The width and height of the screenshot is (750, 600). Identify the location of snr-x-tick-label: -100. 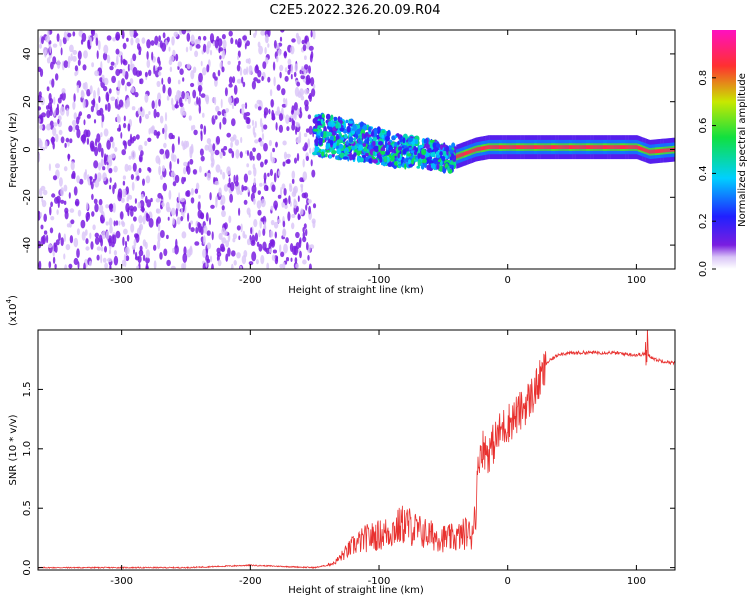
(379, 581).